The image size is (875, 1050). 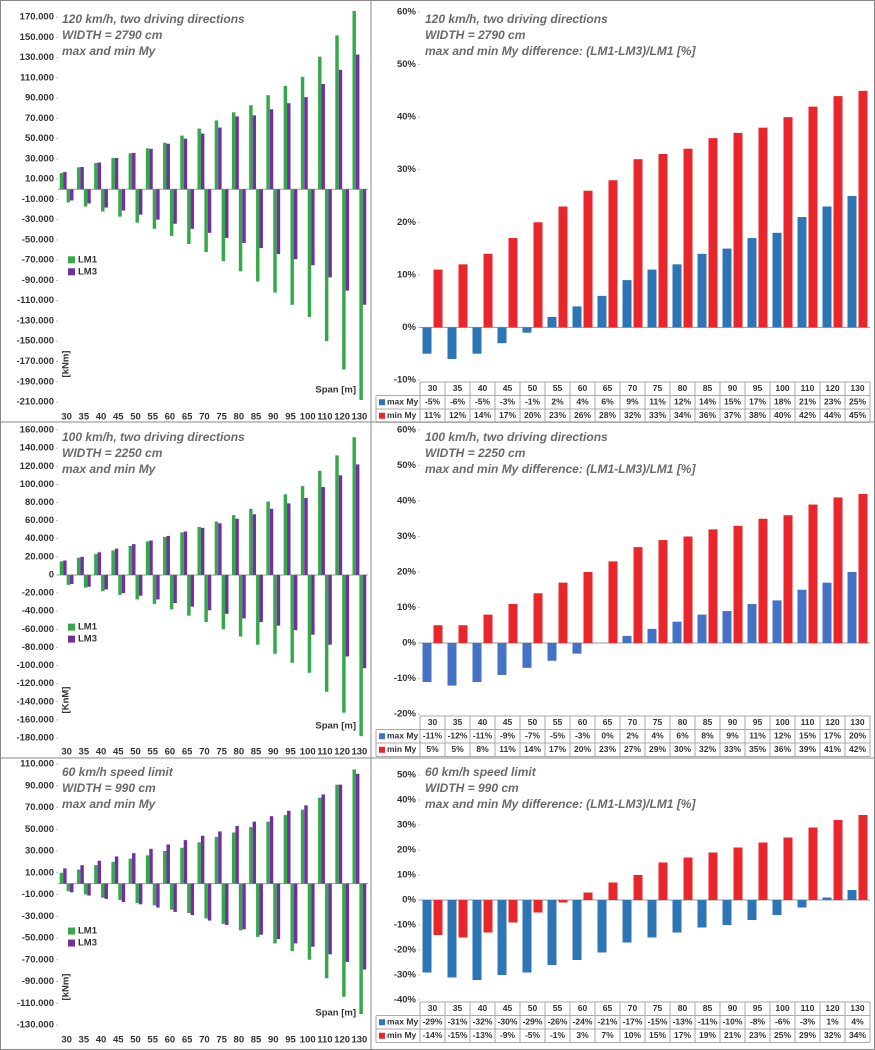 What do you see at coordinates (38, 894) in the screenshot?
I see `y-tick-label: -10.000` at bounding box center [38, 894].